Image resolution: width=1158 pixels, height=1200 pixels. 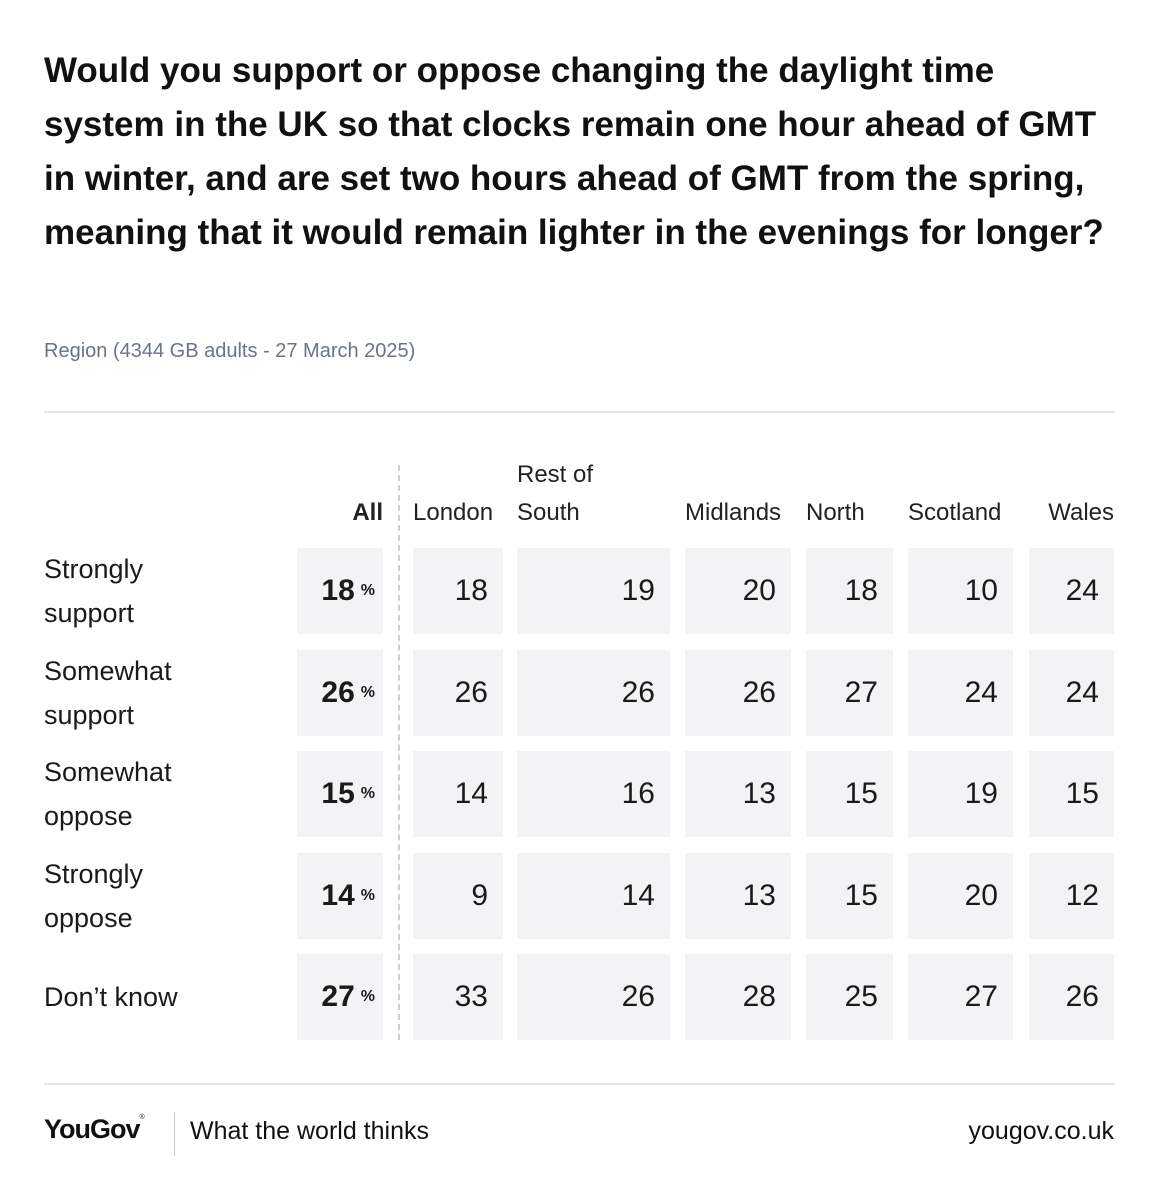 I want to click on footer-separator, so click(x=174, y=1134).